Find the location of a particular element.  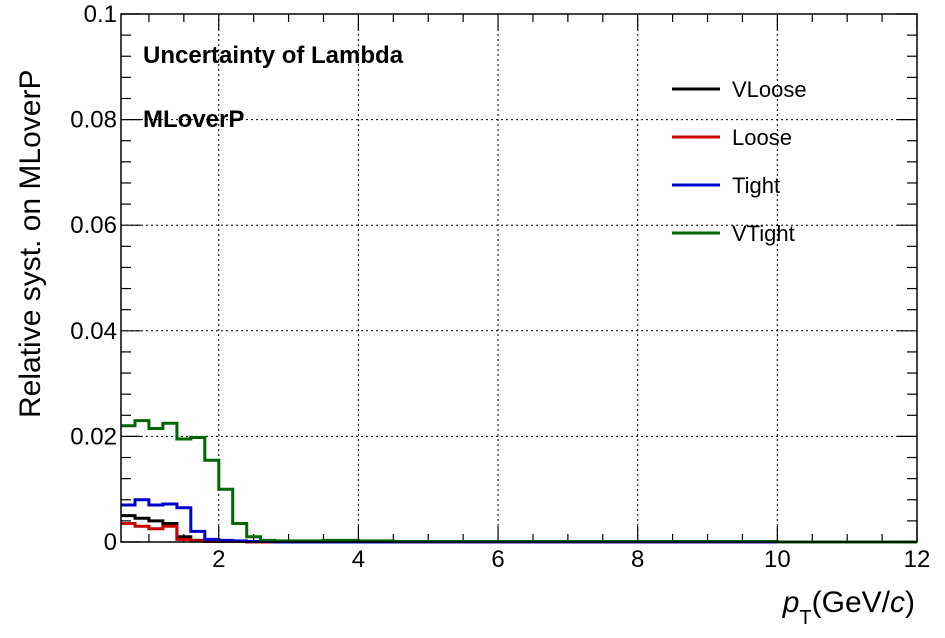

legend-label-vloose: VLoose is located at coordinates (769, 89).